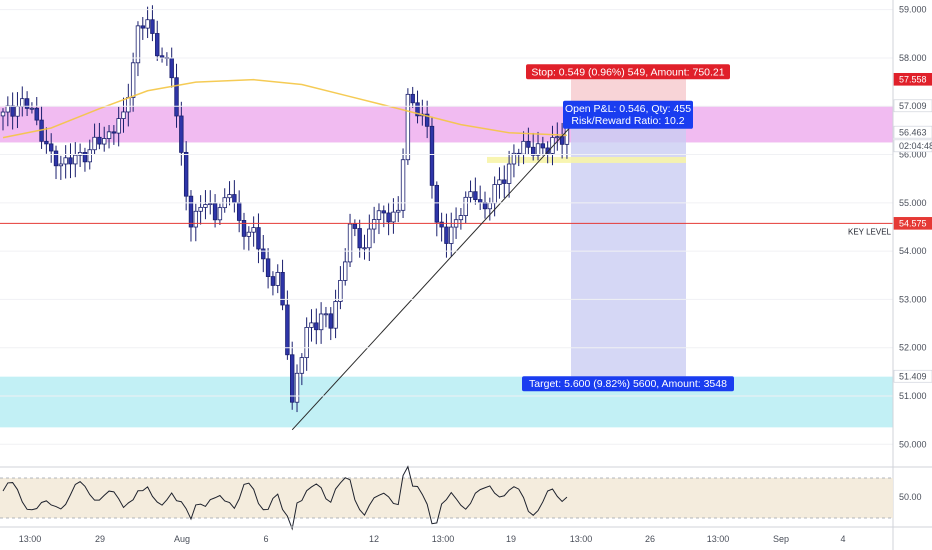 The image size is (932, 550). Describe the element at coordinates (650, 539) in the screenshot. I see `time-tick-label: 26` at that location.